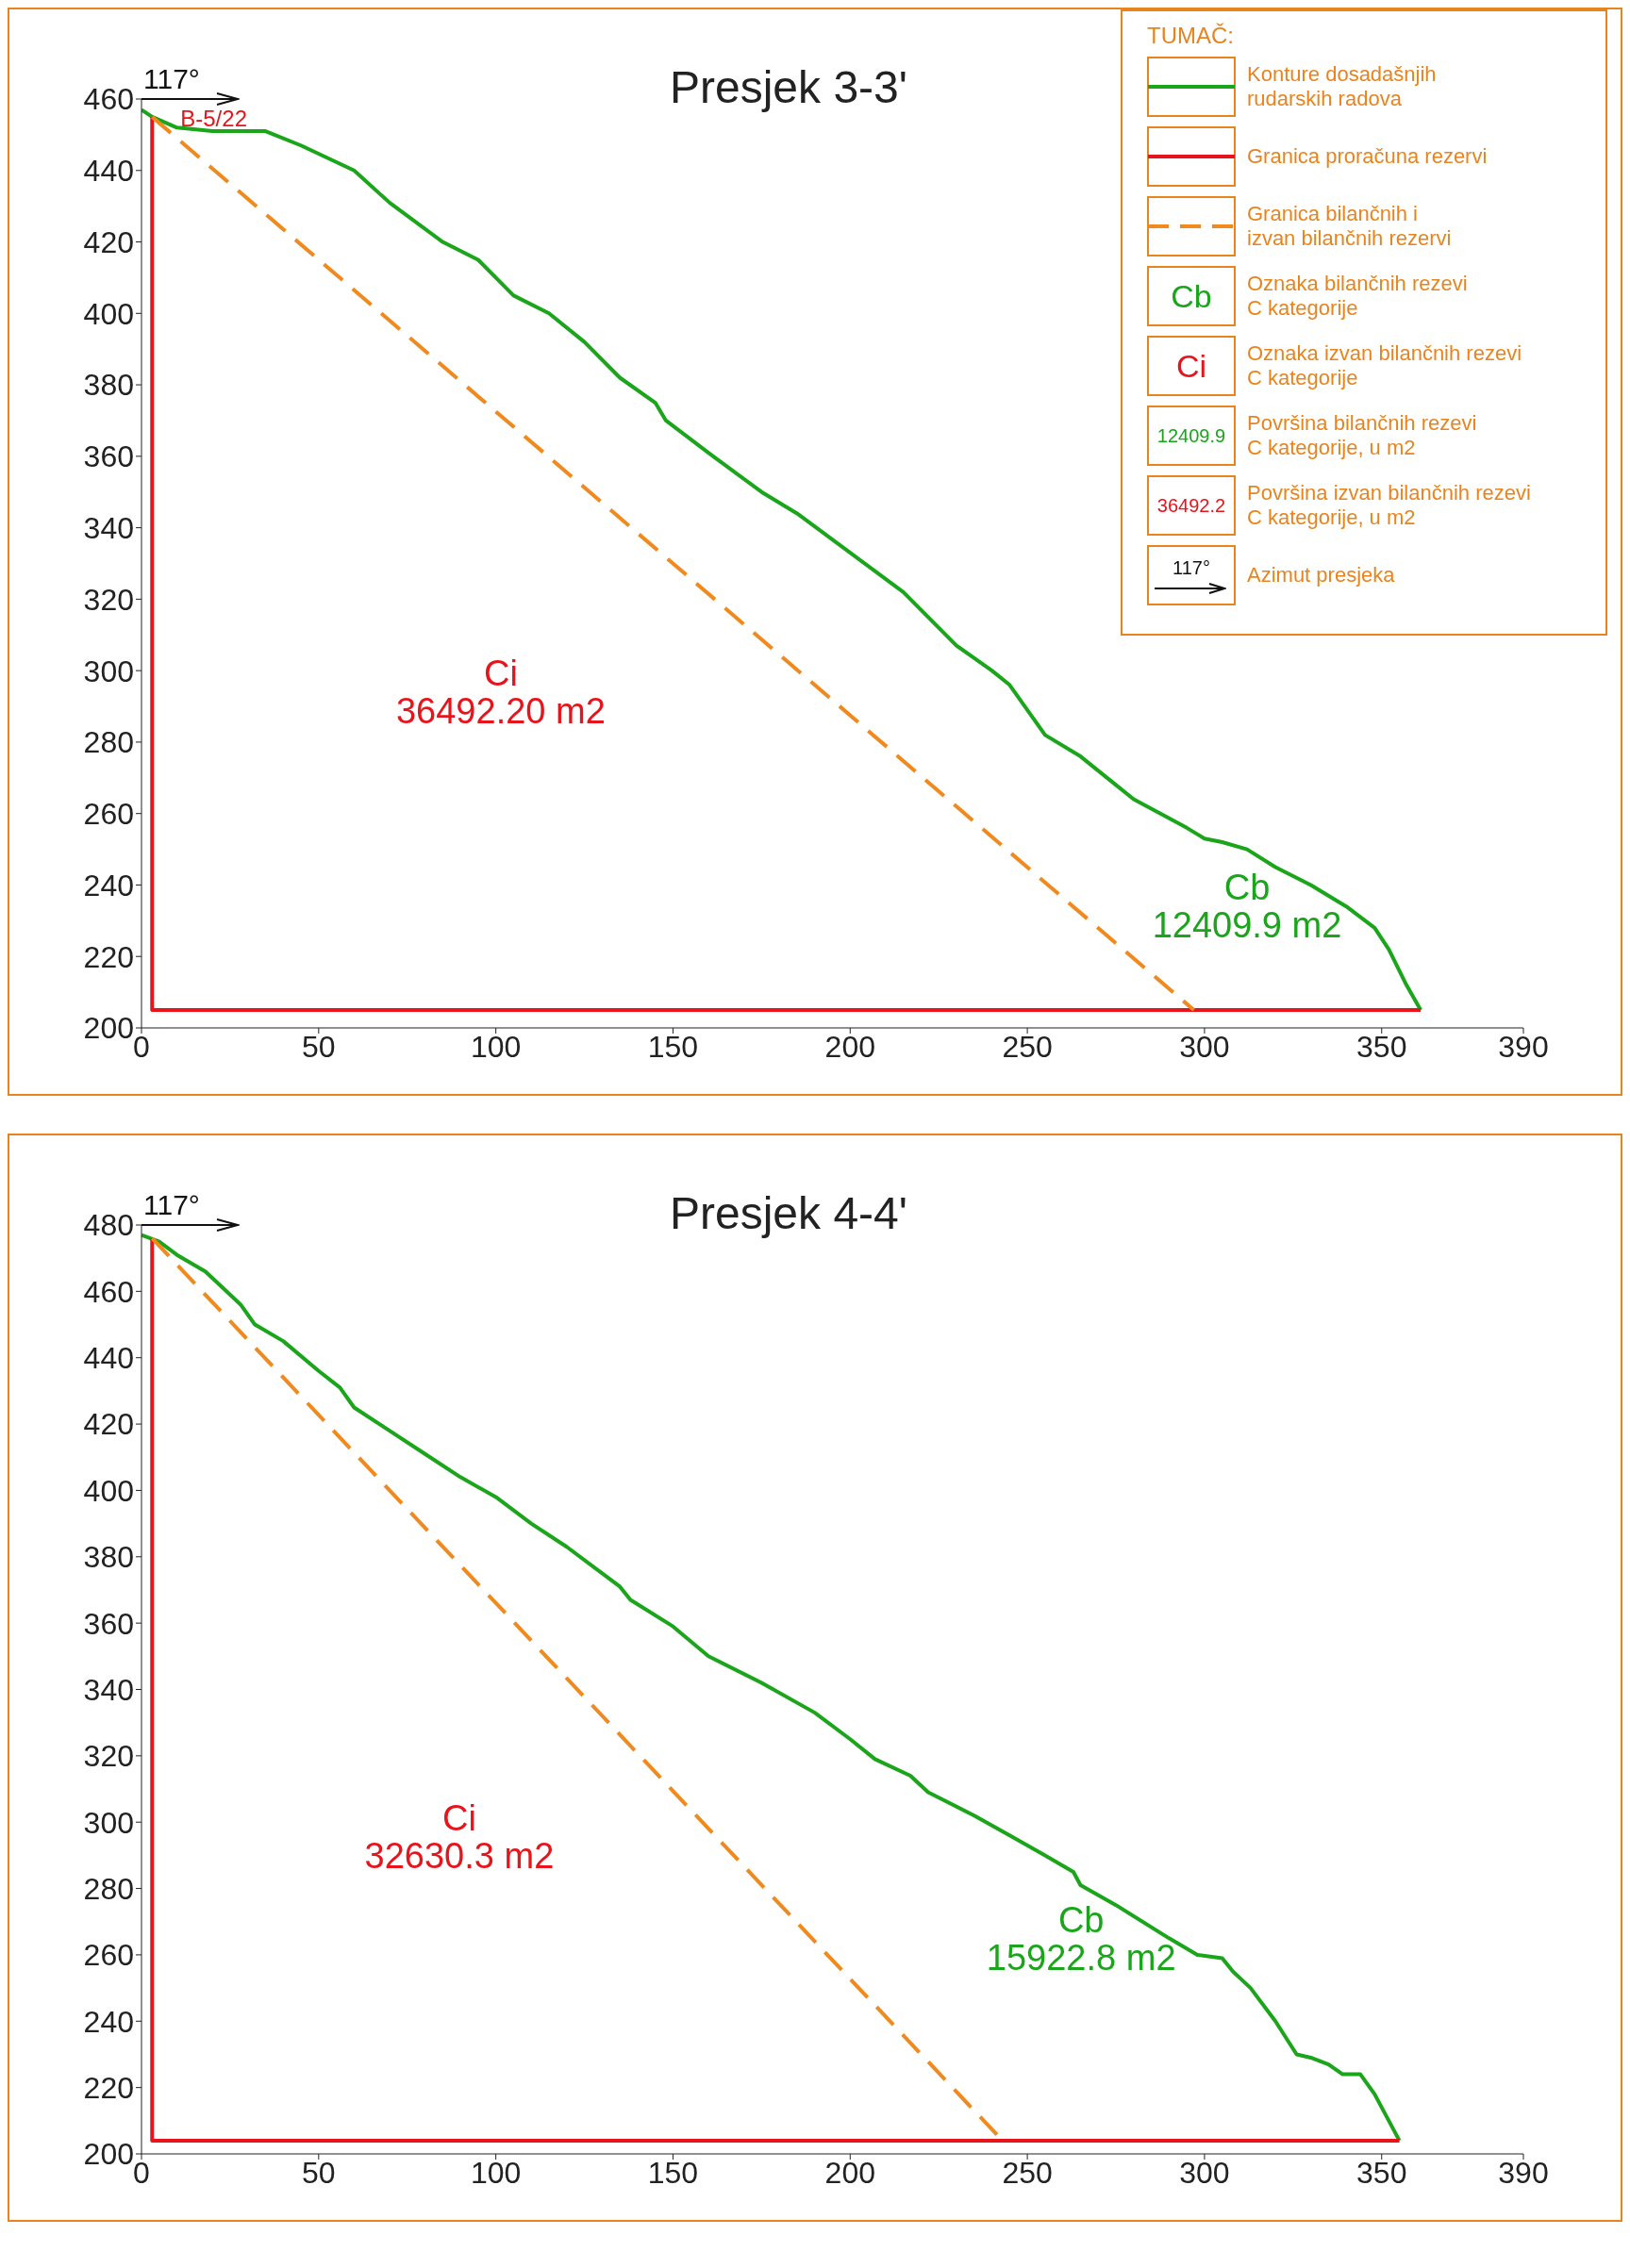  What do you see at coordinates (1367, 156) in the screenshot?
I see `legend-label: Granica proračuna rezervi` at bounding box center [1367, 156].